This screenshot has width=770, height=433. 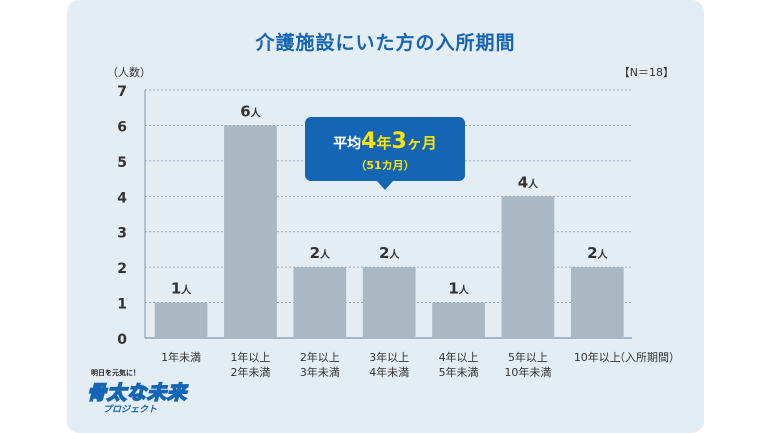 What do you see at coordinates (389, 357) in the screenshot?
I see `x-category-label: 3年以上` at bounding box center [389, 357].